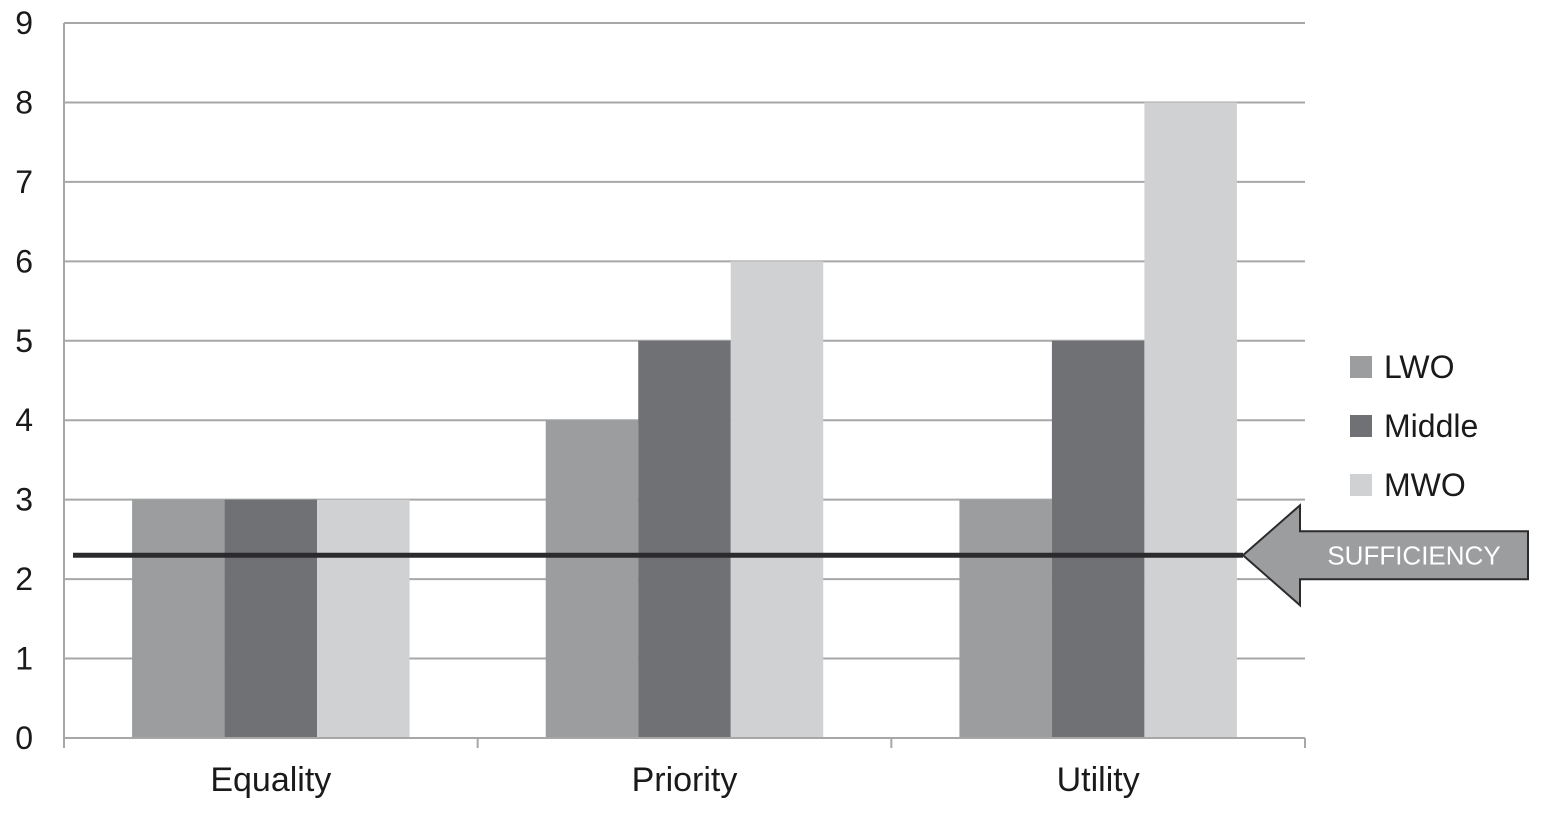  I want to click on sufficiency-arrow, so click(1385, 555).